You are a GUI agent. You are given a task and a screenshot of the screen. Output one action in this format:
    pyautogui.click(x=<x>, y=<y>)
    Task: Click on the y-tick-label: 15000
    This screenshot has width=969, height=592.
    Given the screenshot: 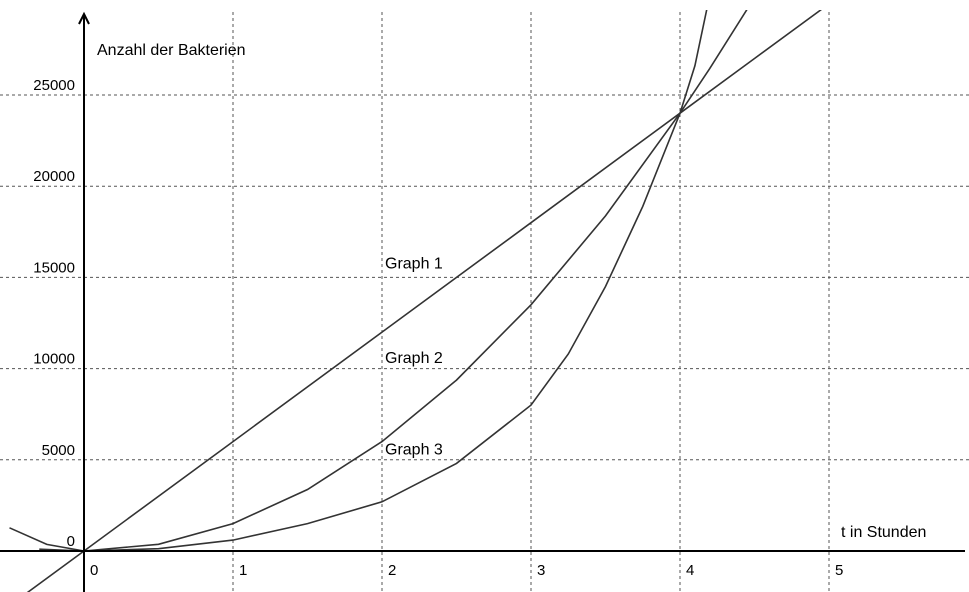 What is the action you would take?
    pyautogui.click(x=54, y=267)
    